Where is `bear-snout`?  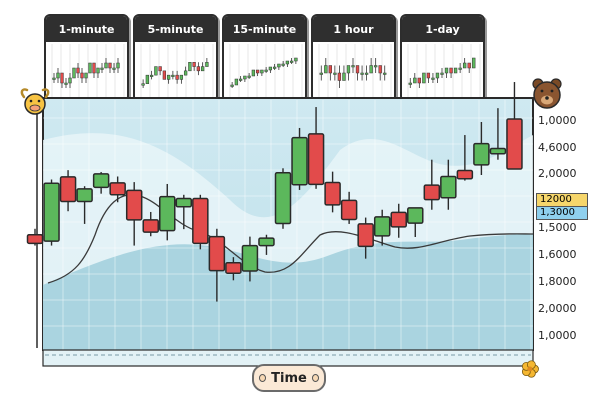
bear-snout is located at coordinates (547, 100).